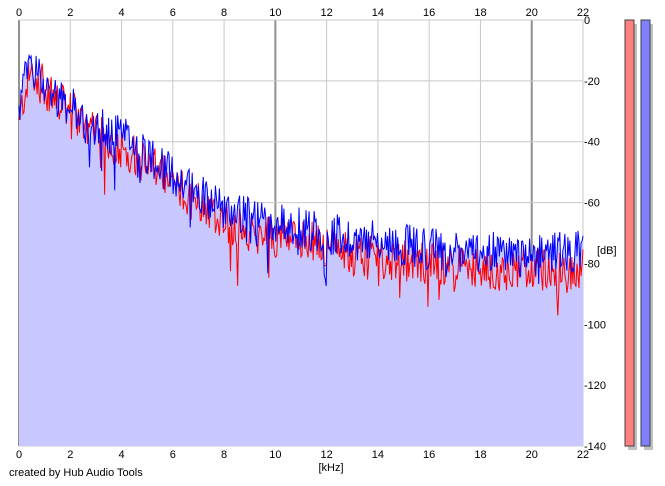 The height and width of the screenshot is (486, 665). I want to click on x-tick-top-4: 4, so click(121, 13).